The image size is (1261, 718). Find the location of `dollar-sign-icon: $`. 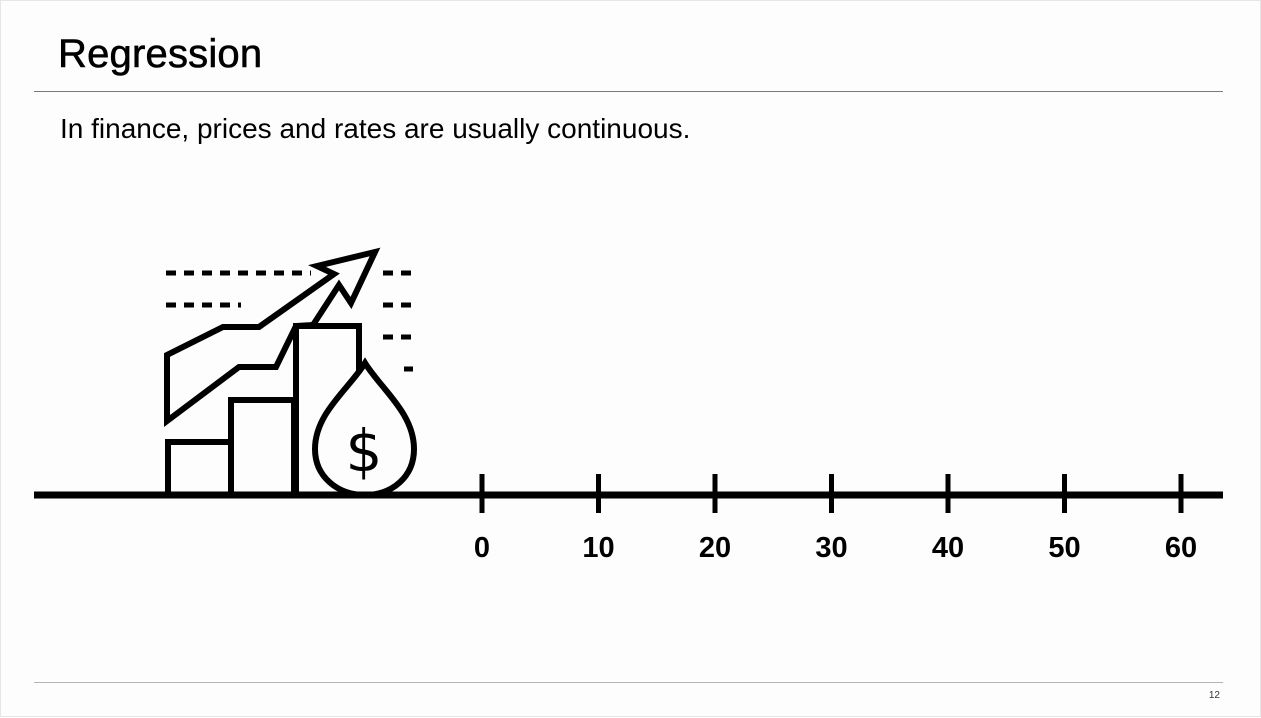

dollar-sign-icon: $ is located at coordinates (364, 451).